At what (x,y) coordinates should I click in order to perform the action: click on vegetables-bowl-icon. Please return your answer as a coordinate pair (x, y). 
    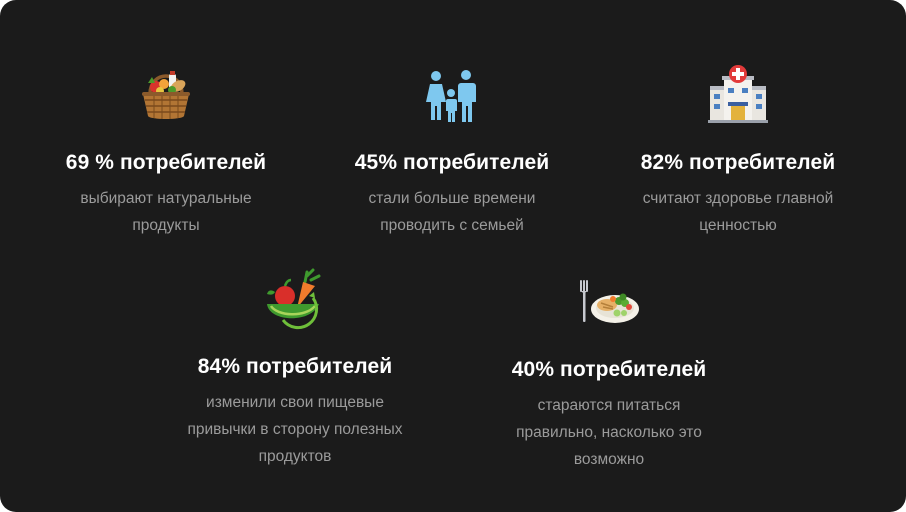
    Looking at the image, I should click on (294, 299).